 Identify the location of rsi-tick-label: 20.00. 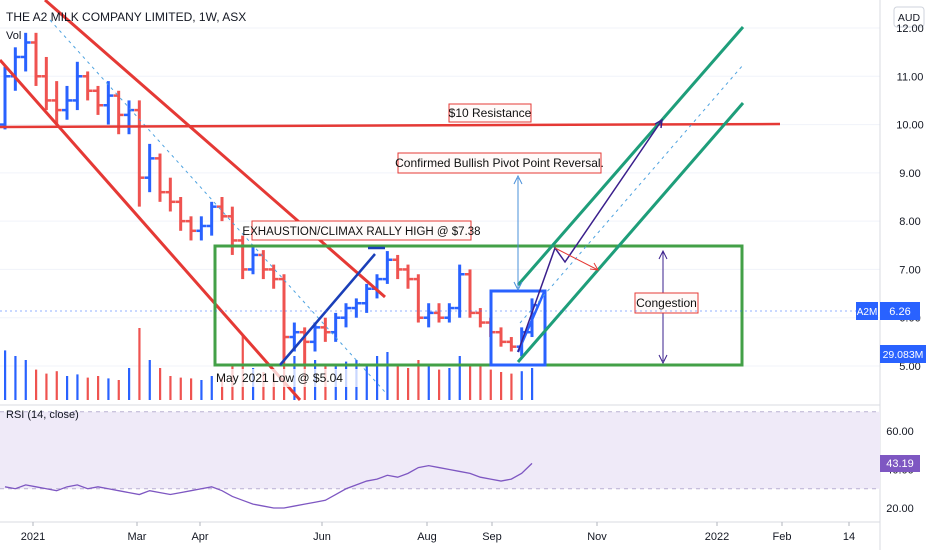
(900, 509).